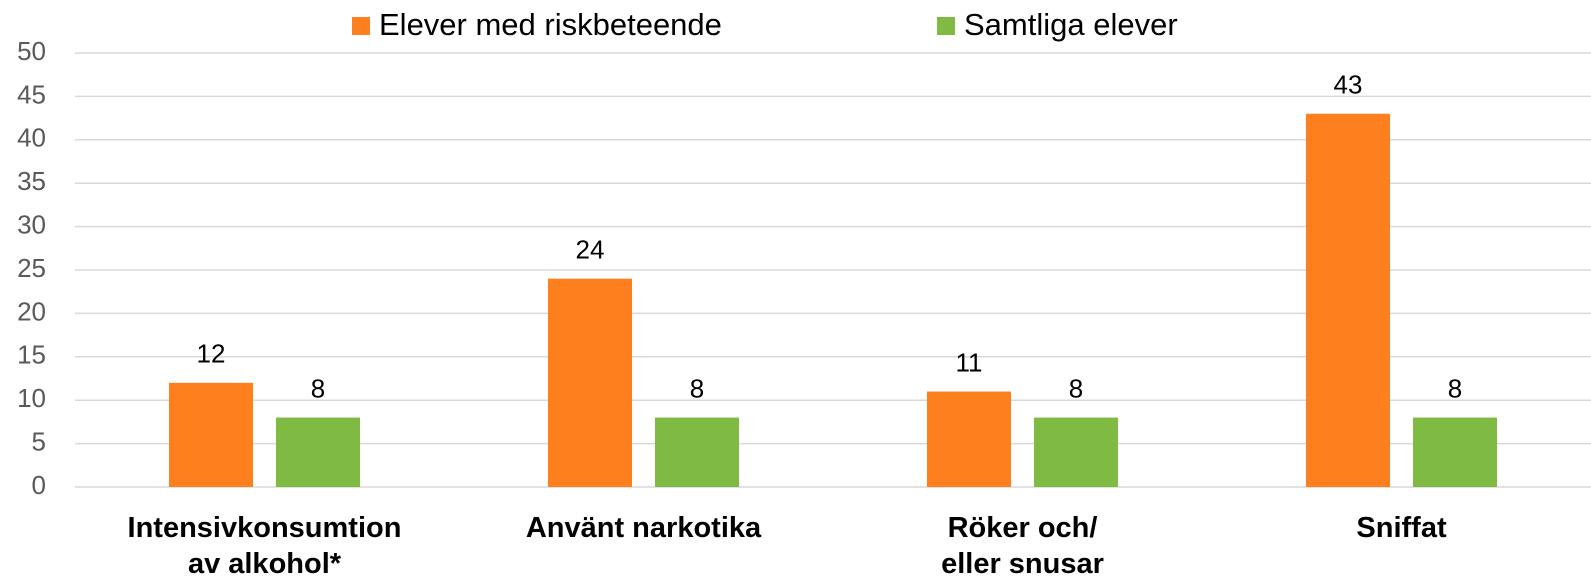  I want to click on y-tick-label: 45, so click(31, 94).